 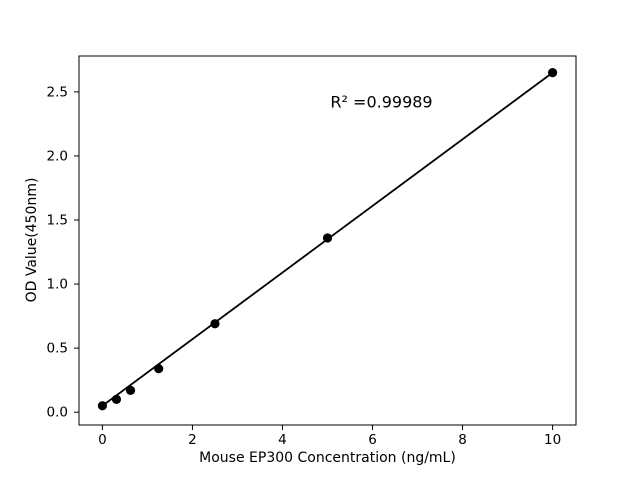 What do you see at coordinates (57, 156) in the screenshot?
I see `y-tick-label: 2.0` at bounding box center [57, 156].